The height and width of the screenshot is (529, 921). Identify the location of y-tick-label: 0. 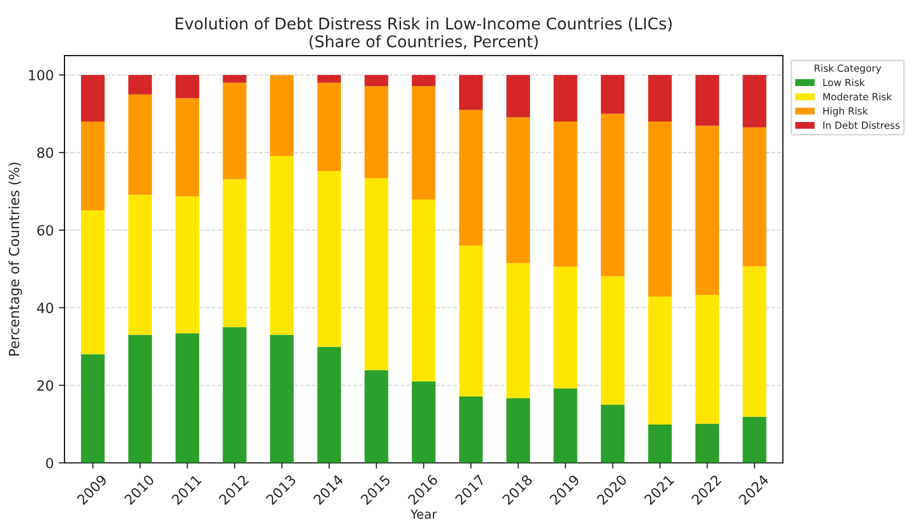
(50, 463).